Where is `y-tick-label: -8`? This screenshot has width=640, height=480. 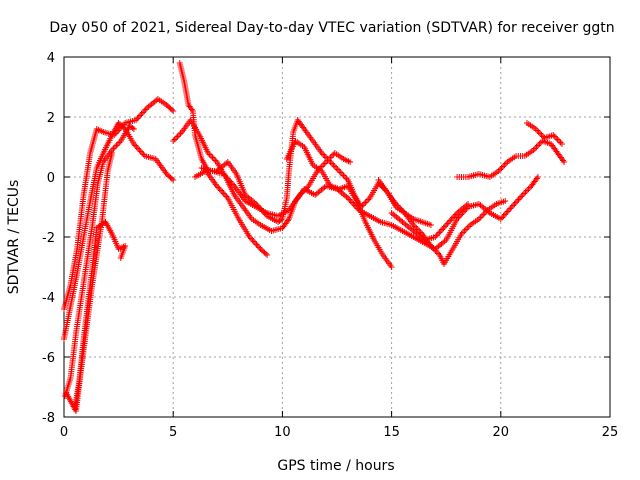 y-tick-label: -8 is located at coordinates (48, 418).